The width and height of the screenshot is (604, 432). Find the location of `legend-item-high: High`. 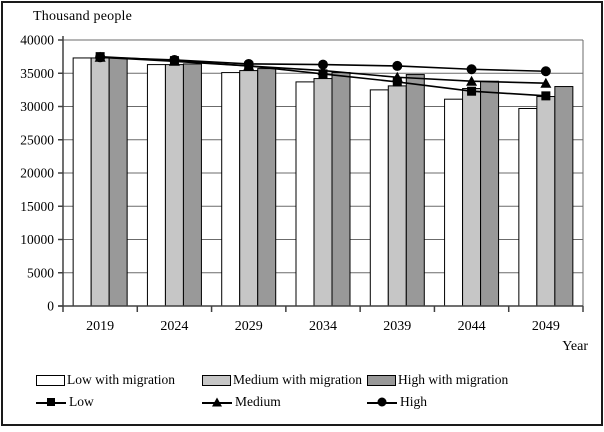

legend-item-high: High is located at coordinates (397, 401).